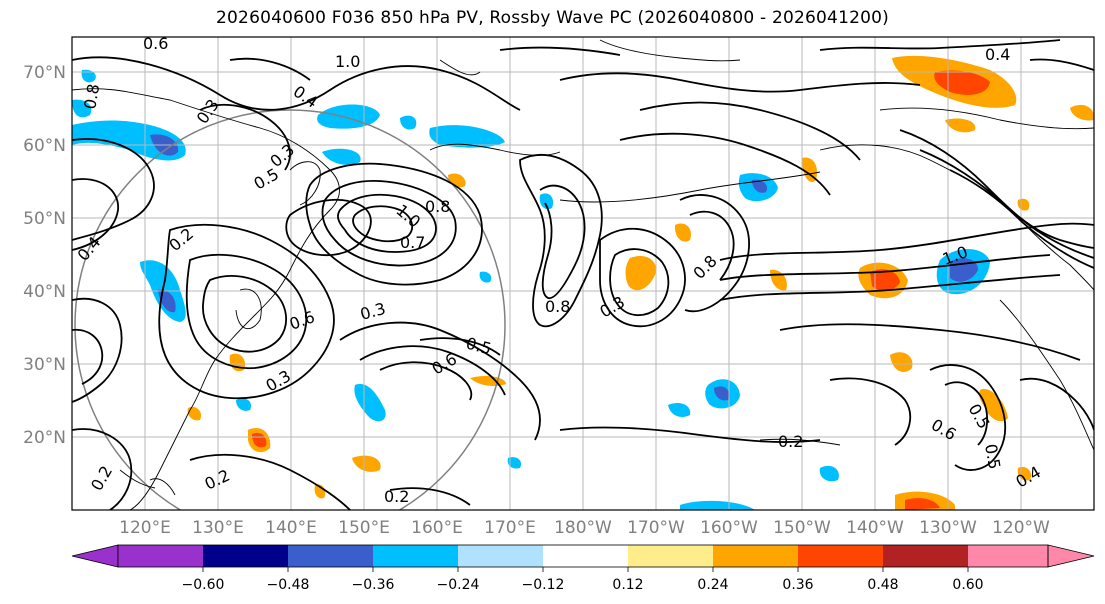  I want to click on lon-label: 140°W, so click(875, 528).